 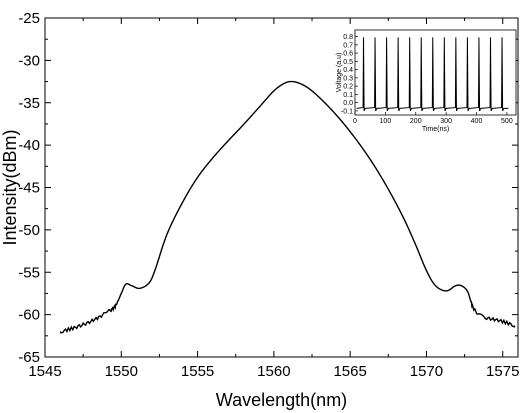 What do you see at coordinates (29, 230) in the screenshot?
I see `y-tick-label: -50` at bounding box center [29, 230].